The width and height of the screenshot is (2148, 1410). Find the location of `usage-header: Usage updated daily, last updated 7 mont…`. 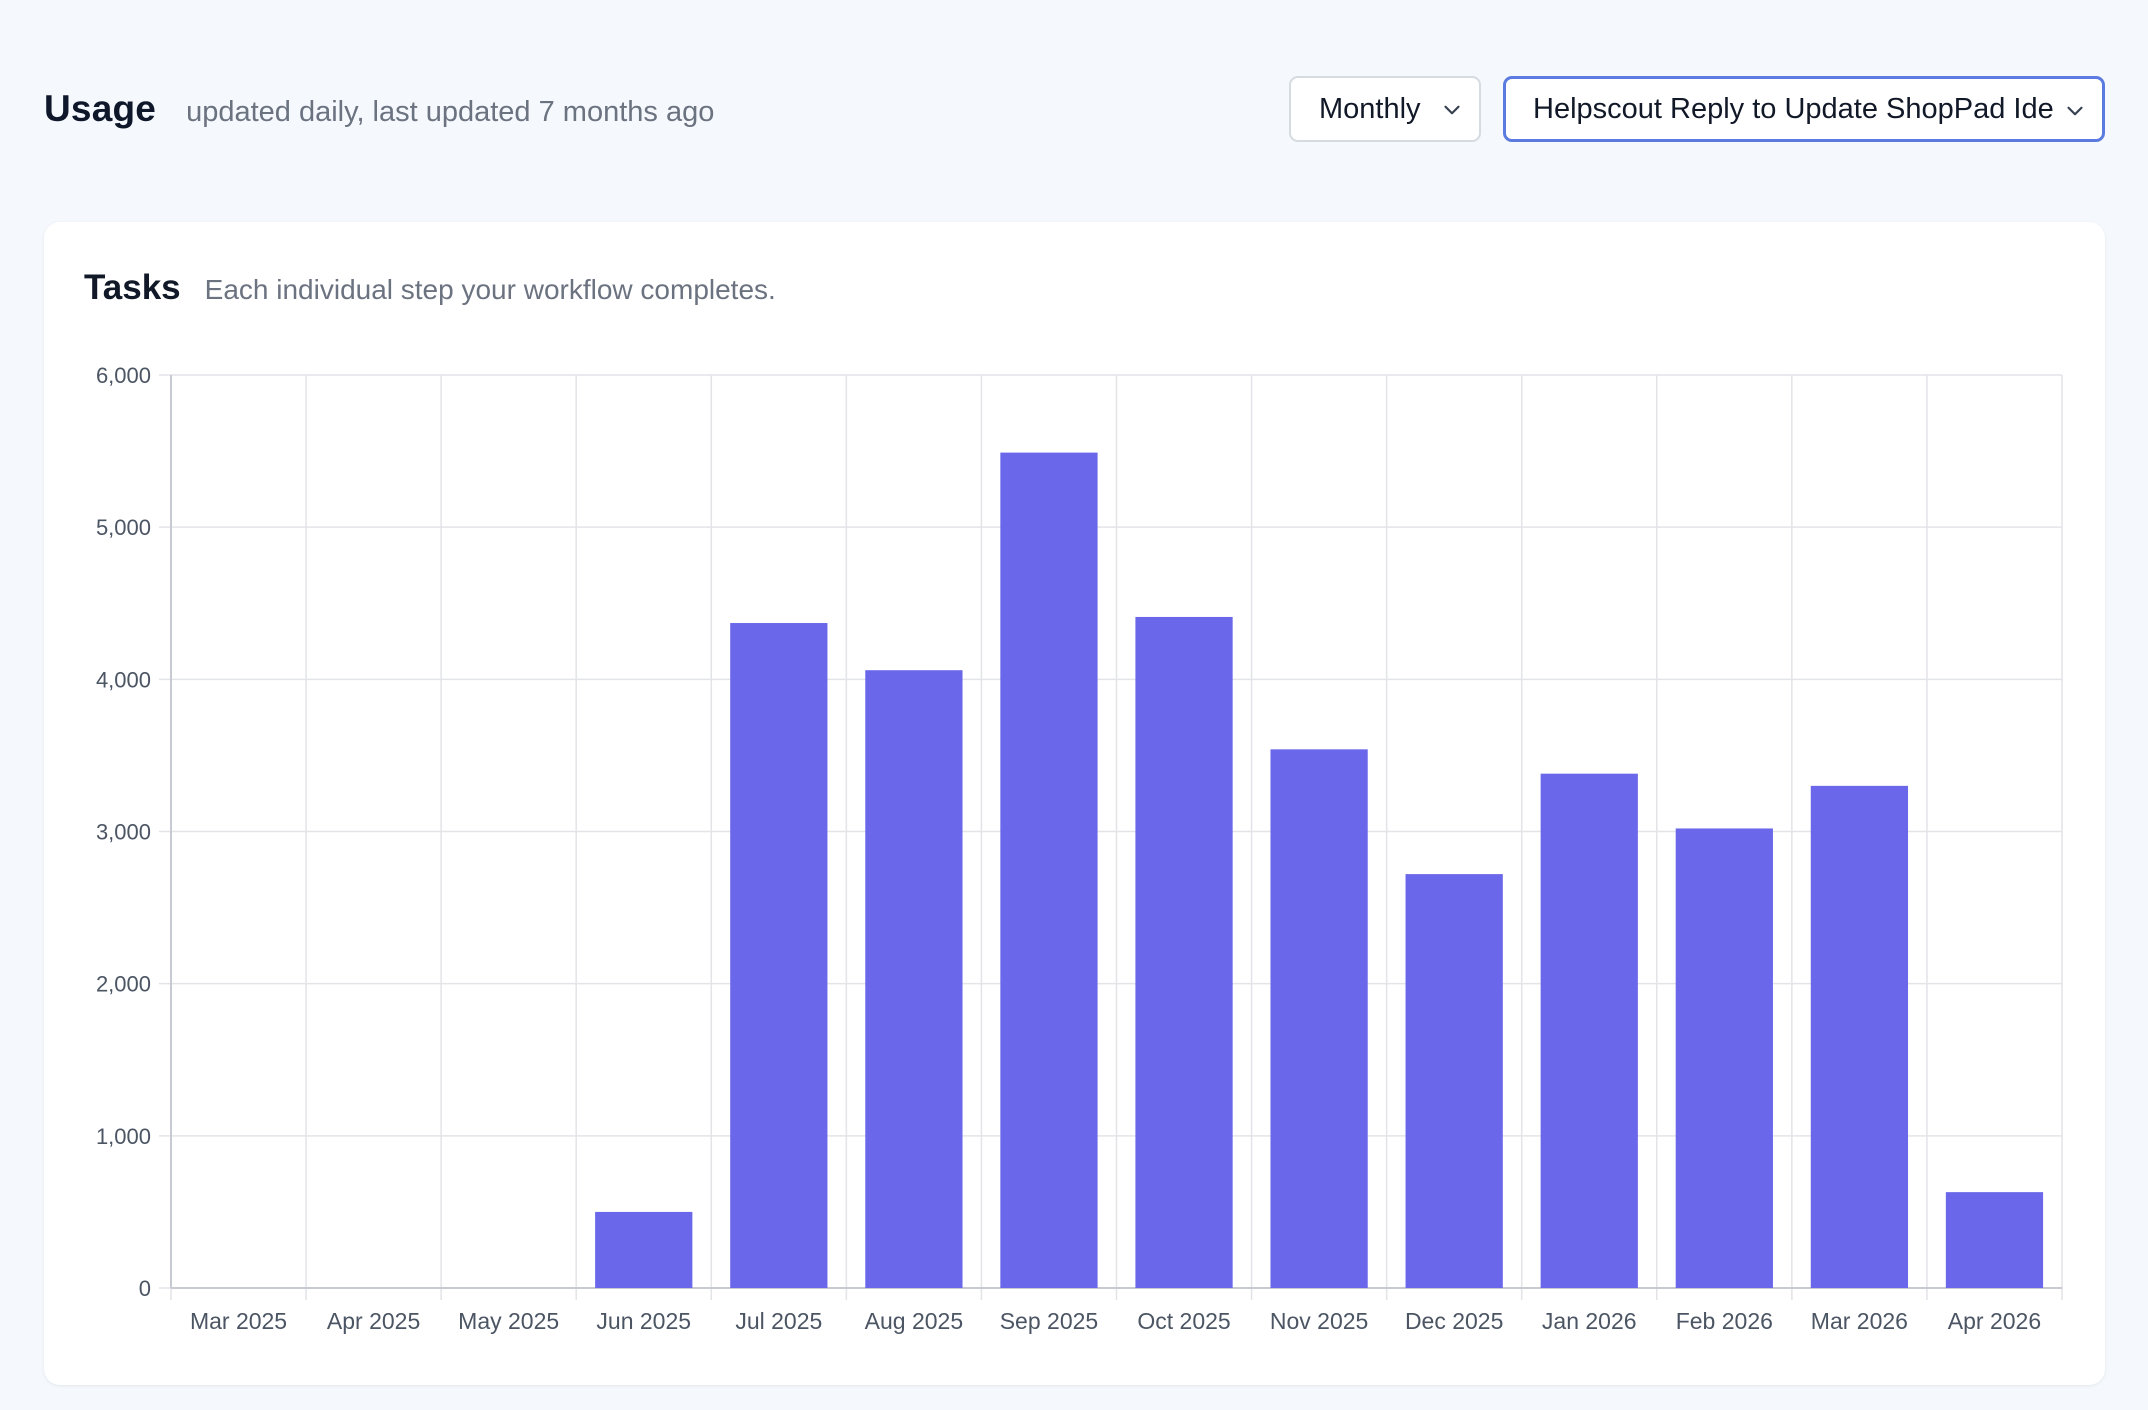

usage-header: Usage updated daily, last updated 7 mont… is located at coordinates (1074, 109).